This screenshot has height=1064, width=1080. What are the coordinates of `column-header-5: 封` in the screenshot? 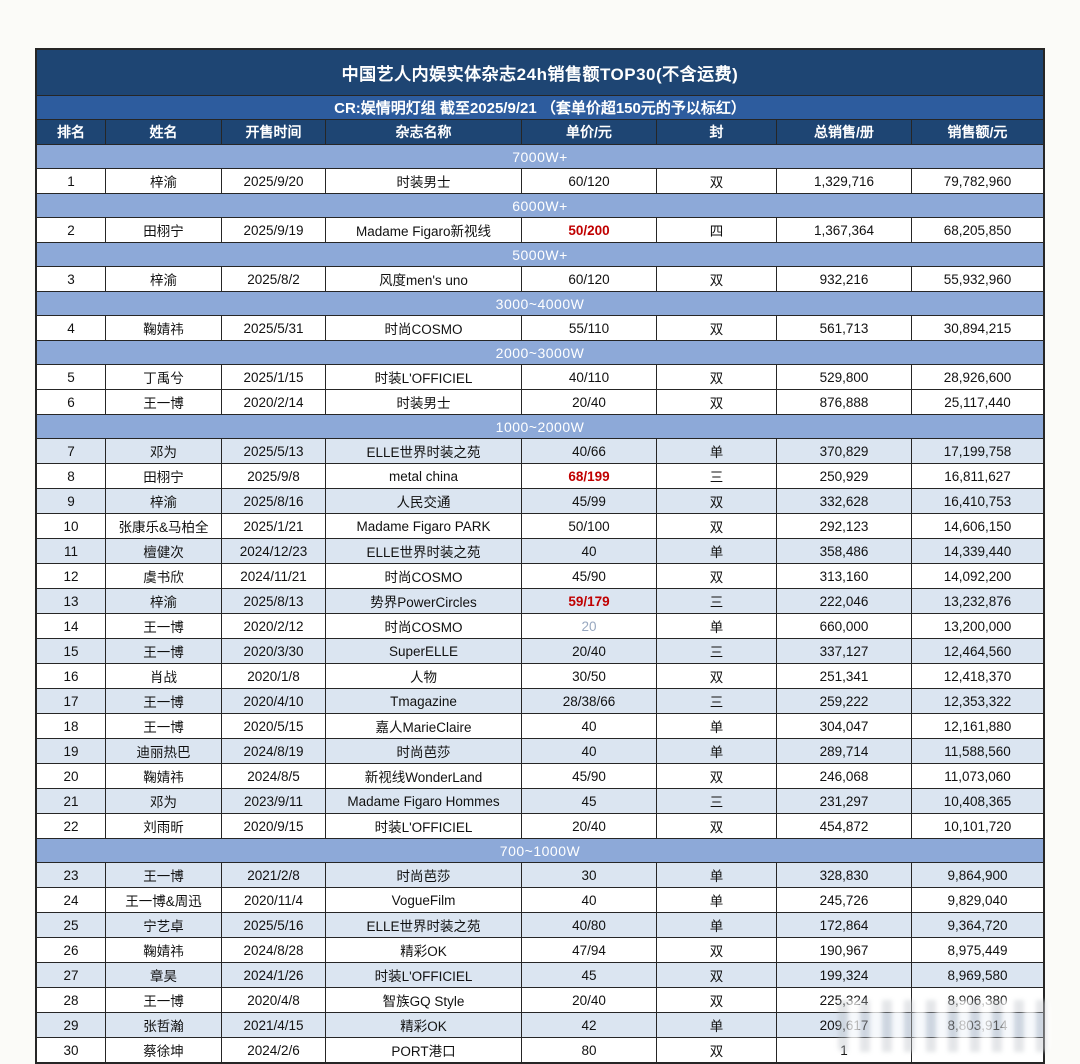 It's located at (717, 132).